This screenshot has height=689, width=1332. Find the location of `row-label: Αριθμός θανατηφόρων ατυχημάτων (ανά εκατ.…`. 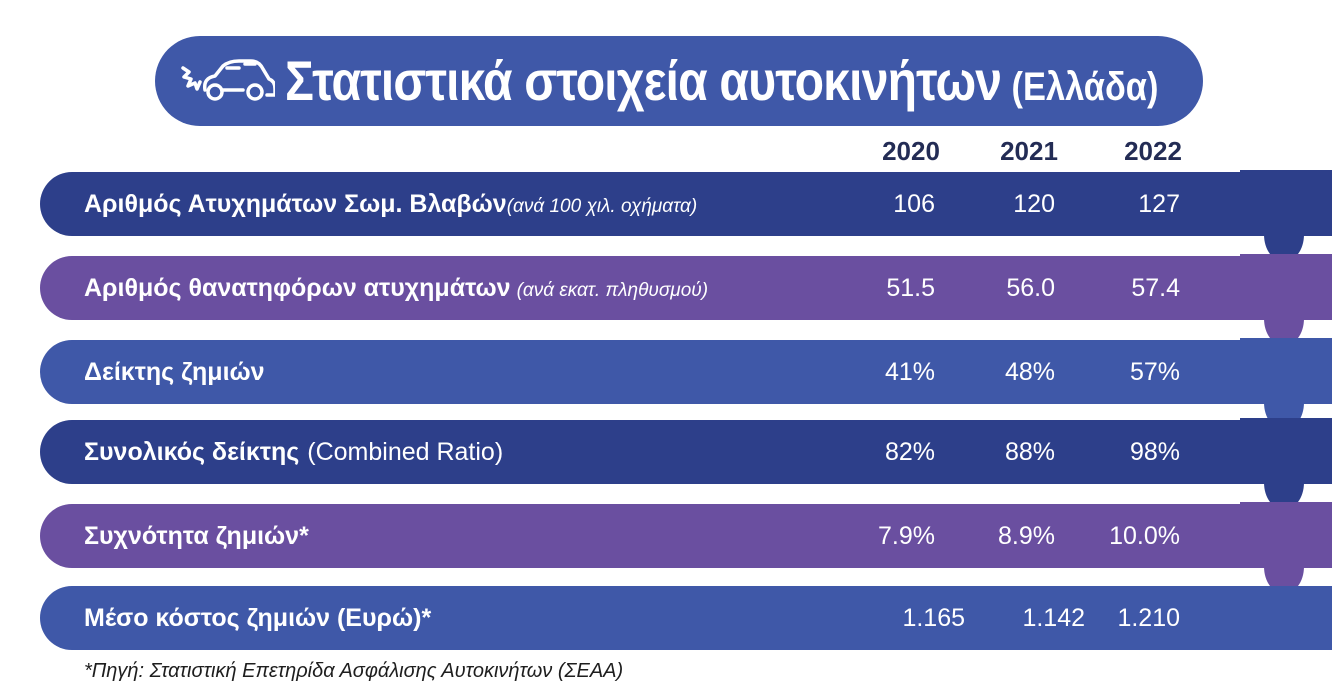

row-label: Αριθμός θανατηφόρων ατυχημάτων (ανά εκατ.… is located at coordinates (396, 288).